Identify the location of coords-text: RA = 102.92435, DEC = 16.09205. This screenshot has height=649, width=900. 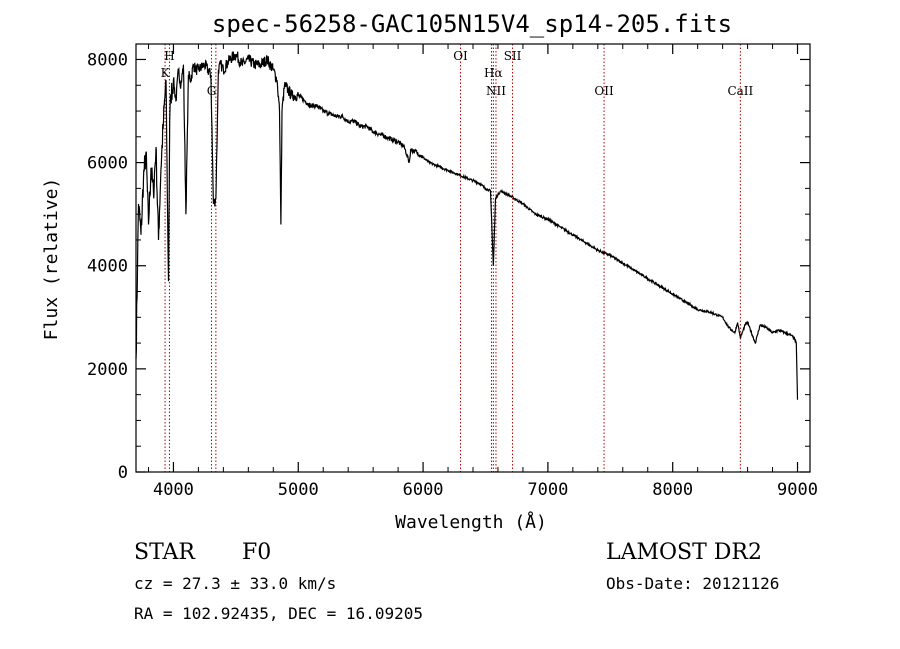
(278, 613).